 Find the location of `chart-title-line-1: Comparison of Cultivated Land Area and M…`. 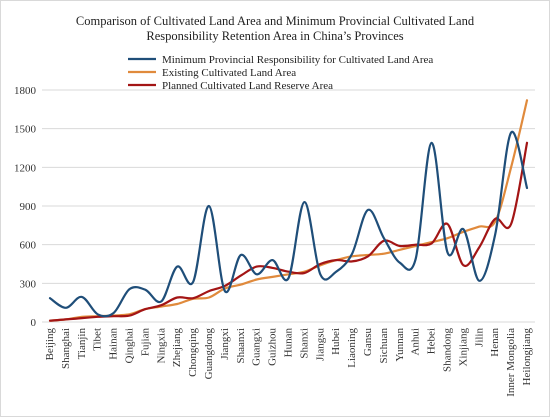

chart-title-line-1: Comparison of Cultivated Land Area and M… is located at coordinates (275, 21).